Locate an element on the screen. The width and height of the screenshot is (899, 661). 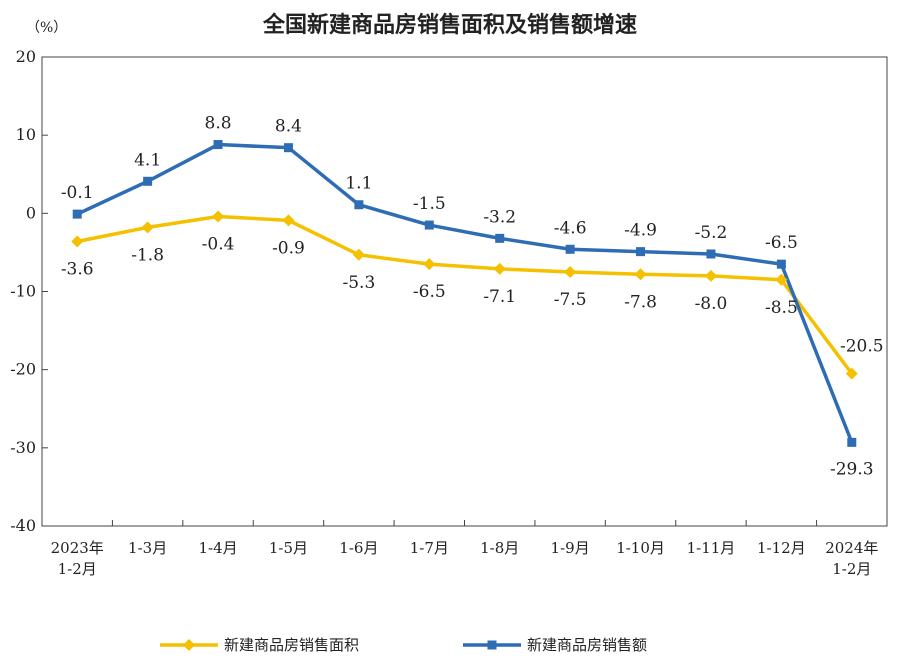
x-tick-label: 2023年 is located at coordinates (77, 548).